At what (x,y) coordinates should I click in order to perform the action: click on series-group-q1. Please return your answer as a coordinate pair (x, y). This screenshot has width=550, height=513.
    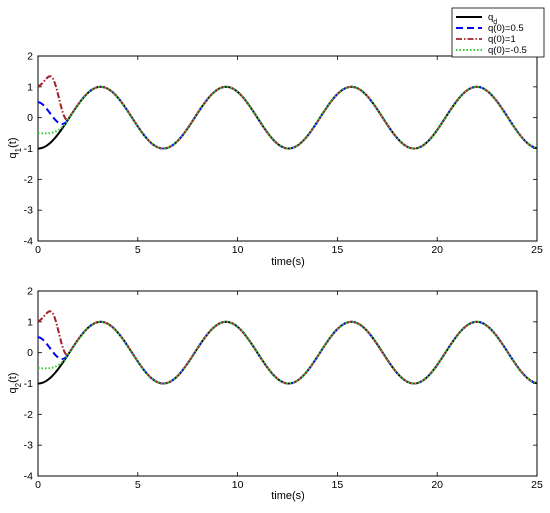
    Looking at the image, I should click on (287, 112).